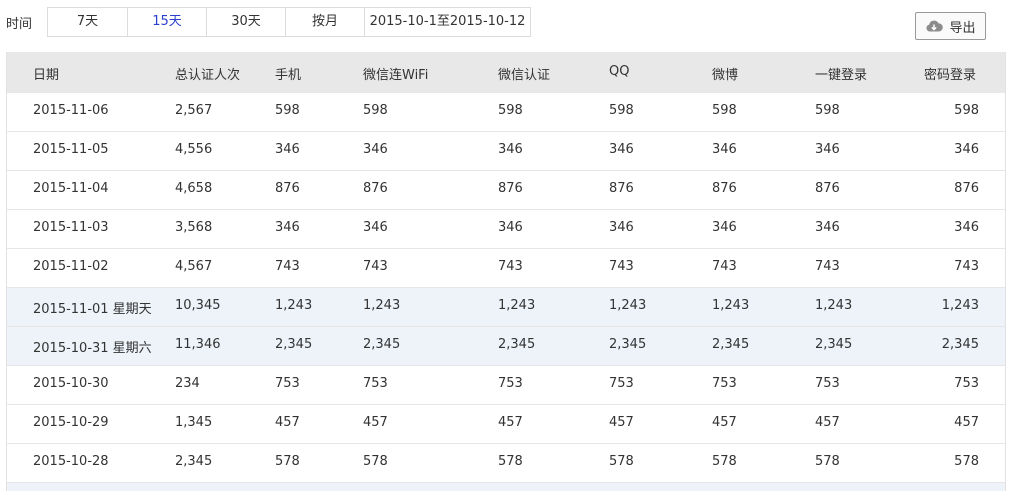 The image size is (1012, 491). Describe the element at coordinates (198, 305) in the screenshot. I see `table-cell: 10,345` at that location.